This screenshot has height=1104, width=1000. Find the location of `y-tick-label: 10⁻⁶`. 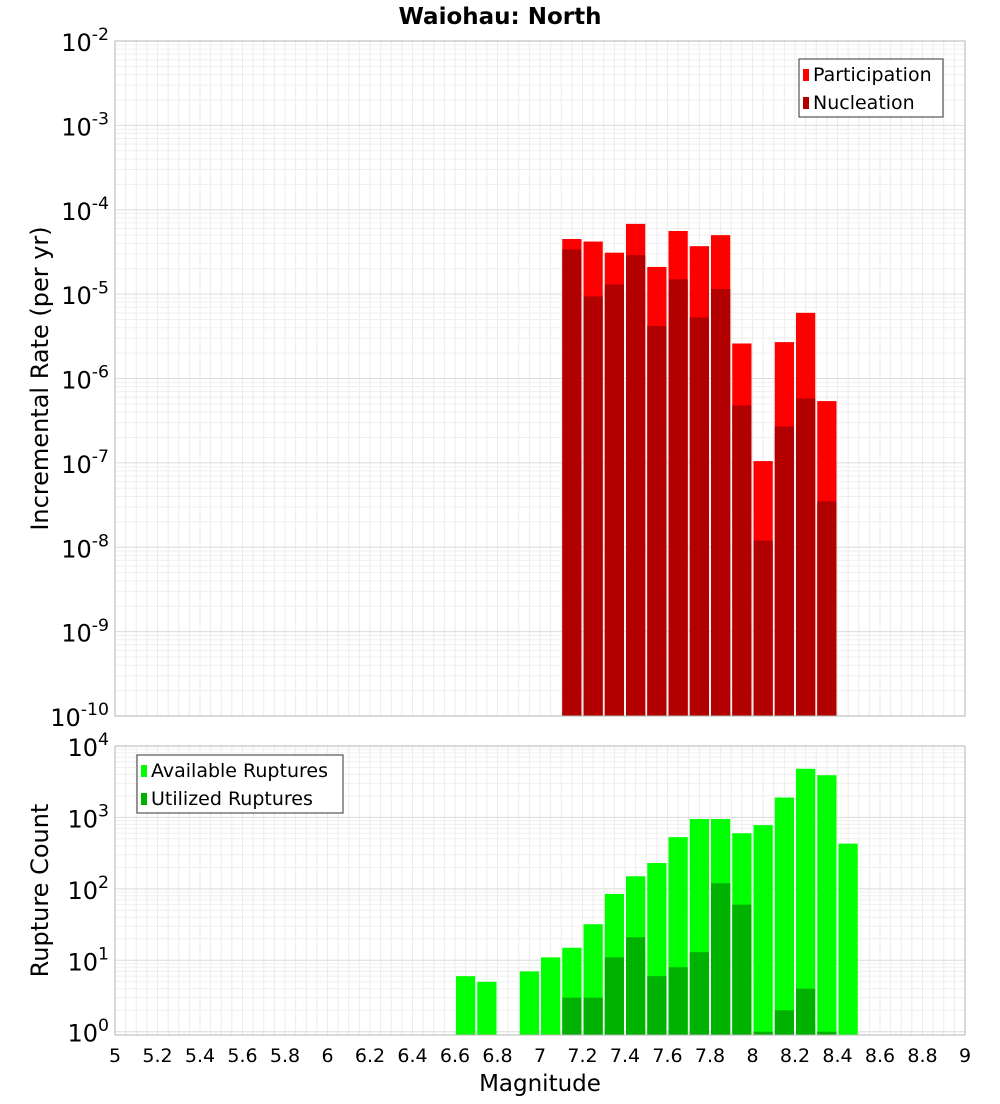

y-tick-label: 10⁻⁶ is located at coordinates (85, 379).